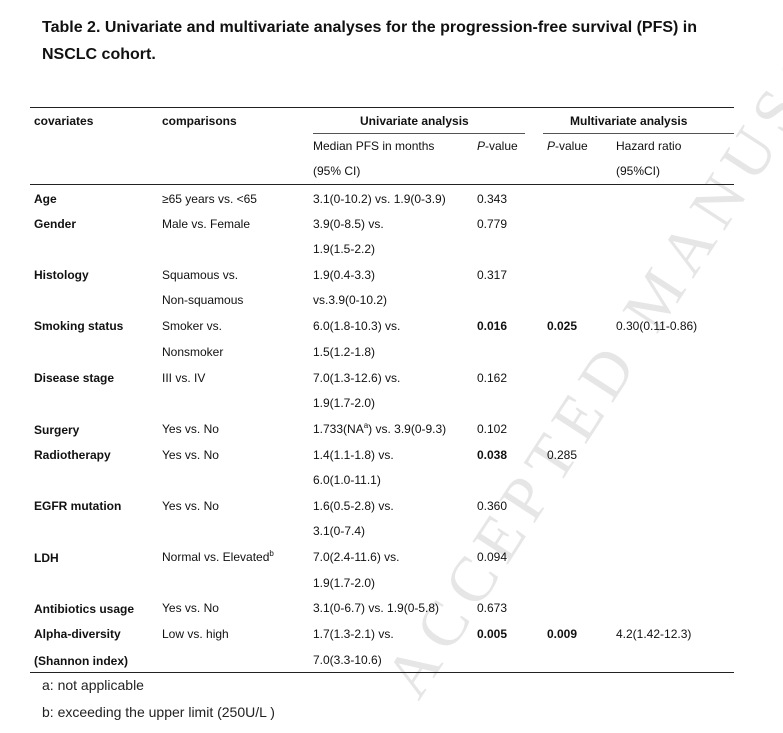 The width and height of the screenshot is (783, 733). I want to click on header-hazard-ratio: Hazard ratio, so click(649, 146).